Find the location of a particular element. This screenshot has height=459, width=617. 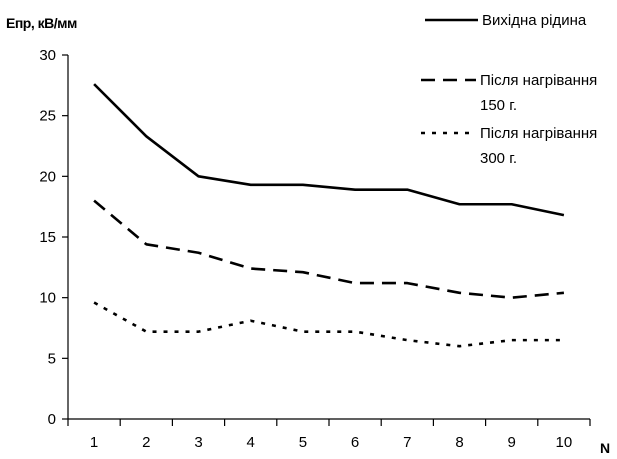

y-tick-label: 10 is located at coordinates (47, 298).